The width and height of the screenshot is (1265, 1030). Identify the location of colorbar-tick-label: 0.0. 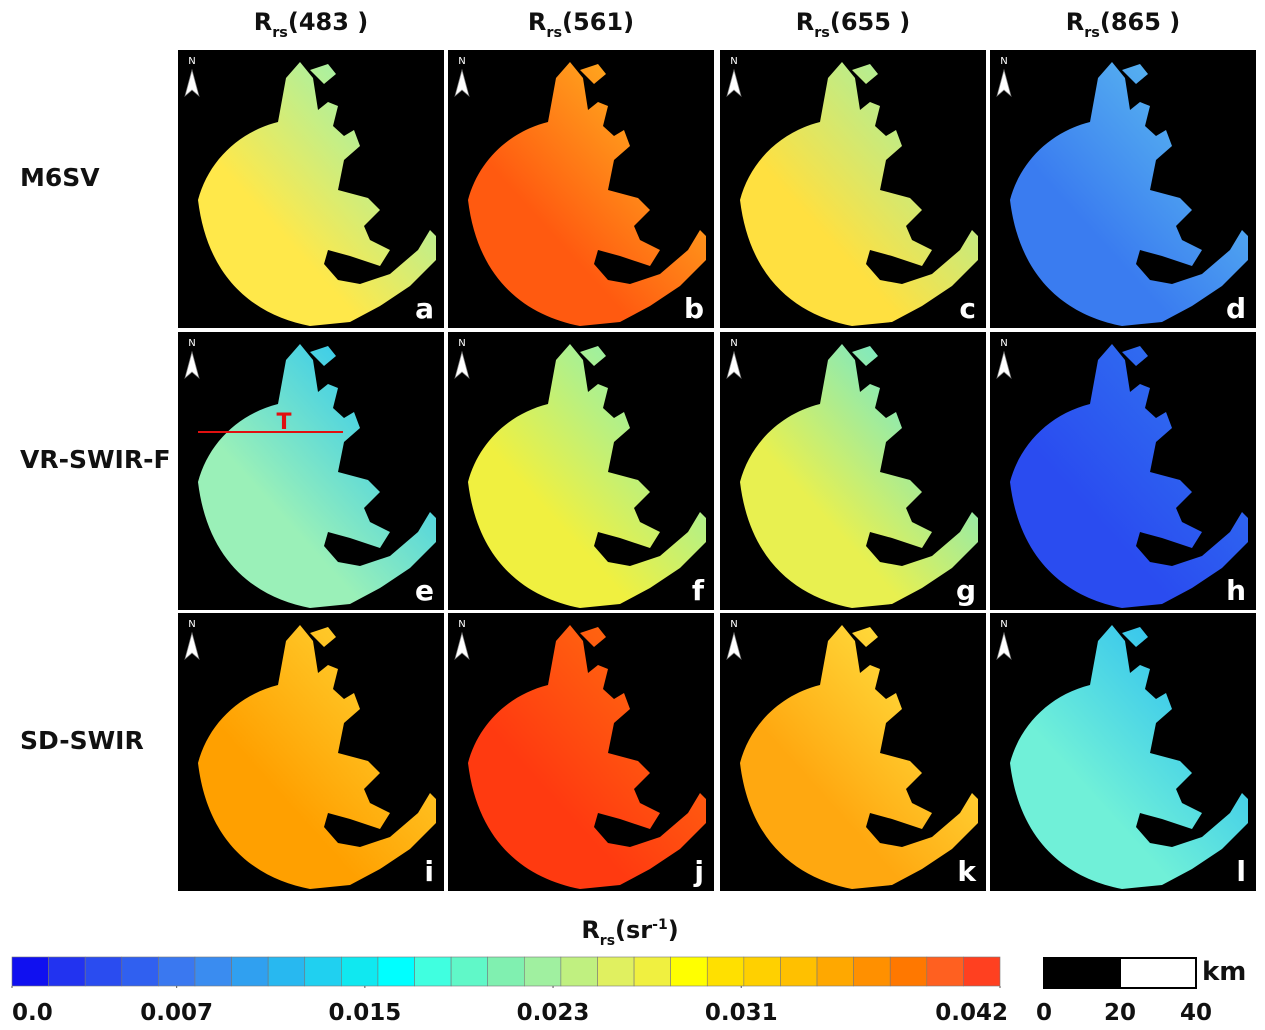
(32, 1013).